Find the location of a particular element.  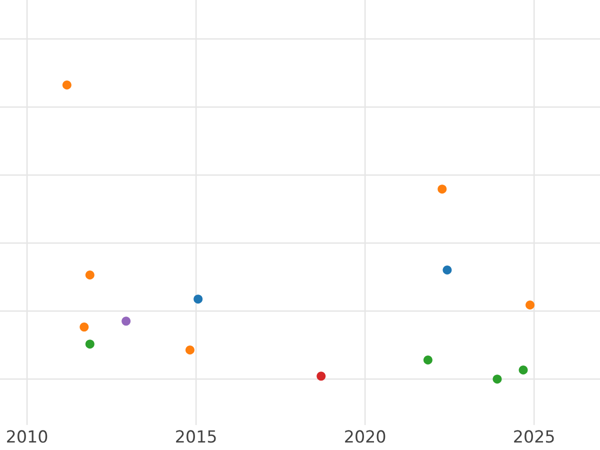

x-tick-label: 2020 is located at coordinates (365, 436).